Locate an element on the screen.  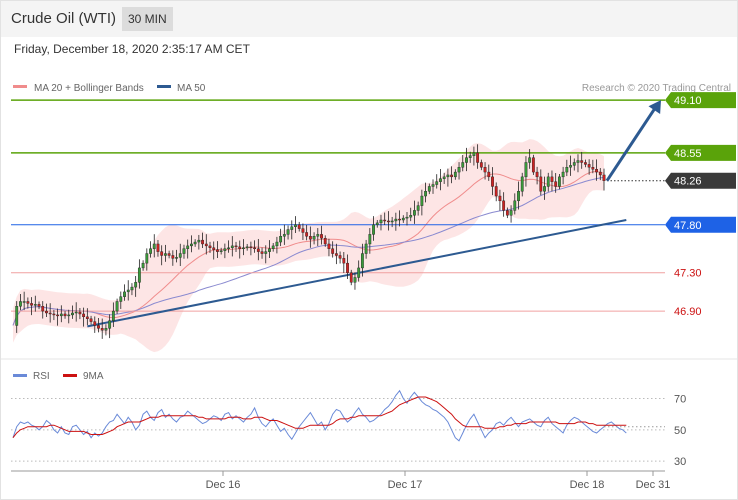
rsi-tick-70: 70 is located at coordinates (680, 400).